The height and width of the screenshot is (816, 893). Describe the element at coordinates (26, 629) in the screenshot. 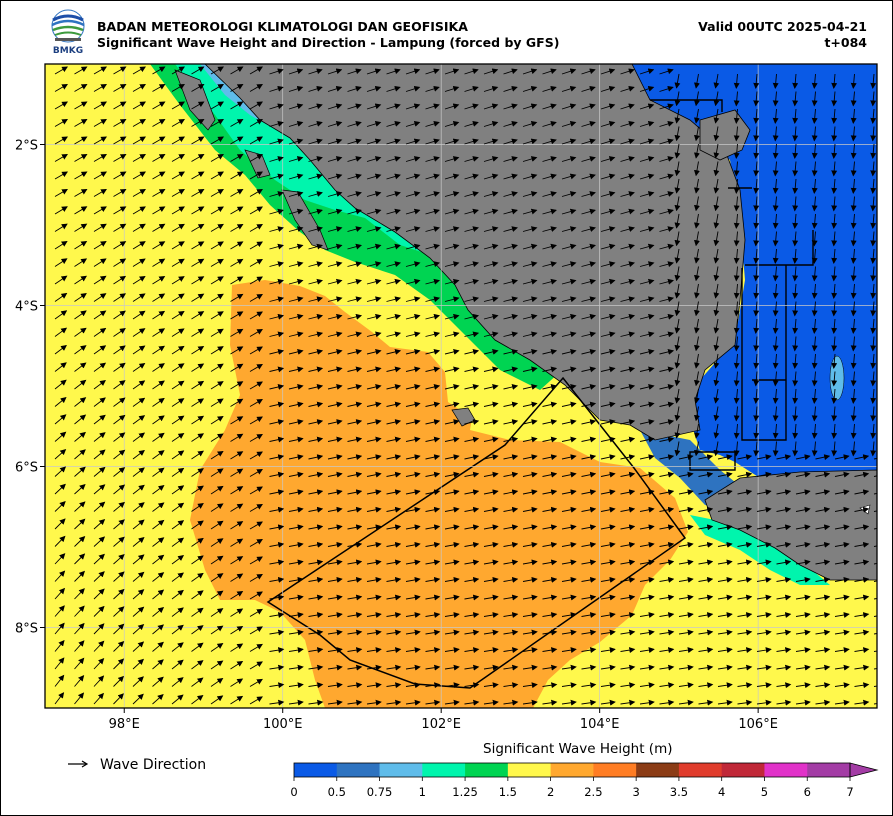

I see `y-tick-label: 8°S` at that location.